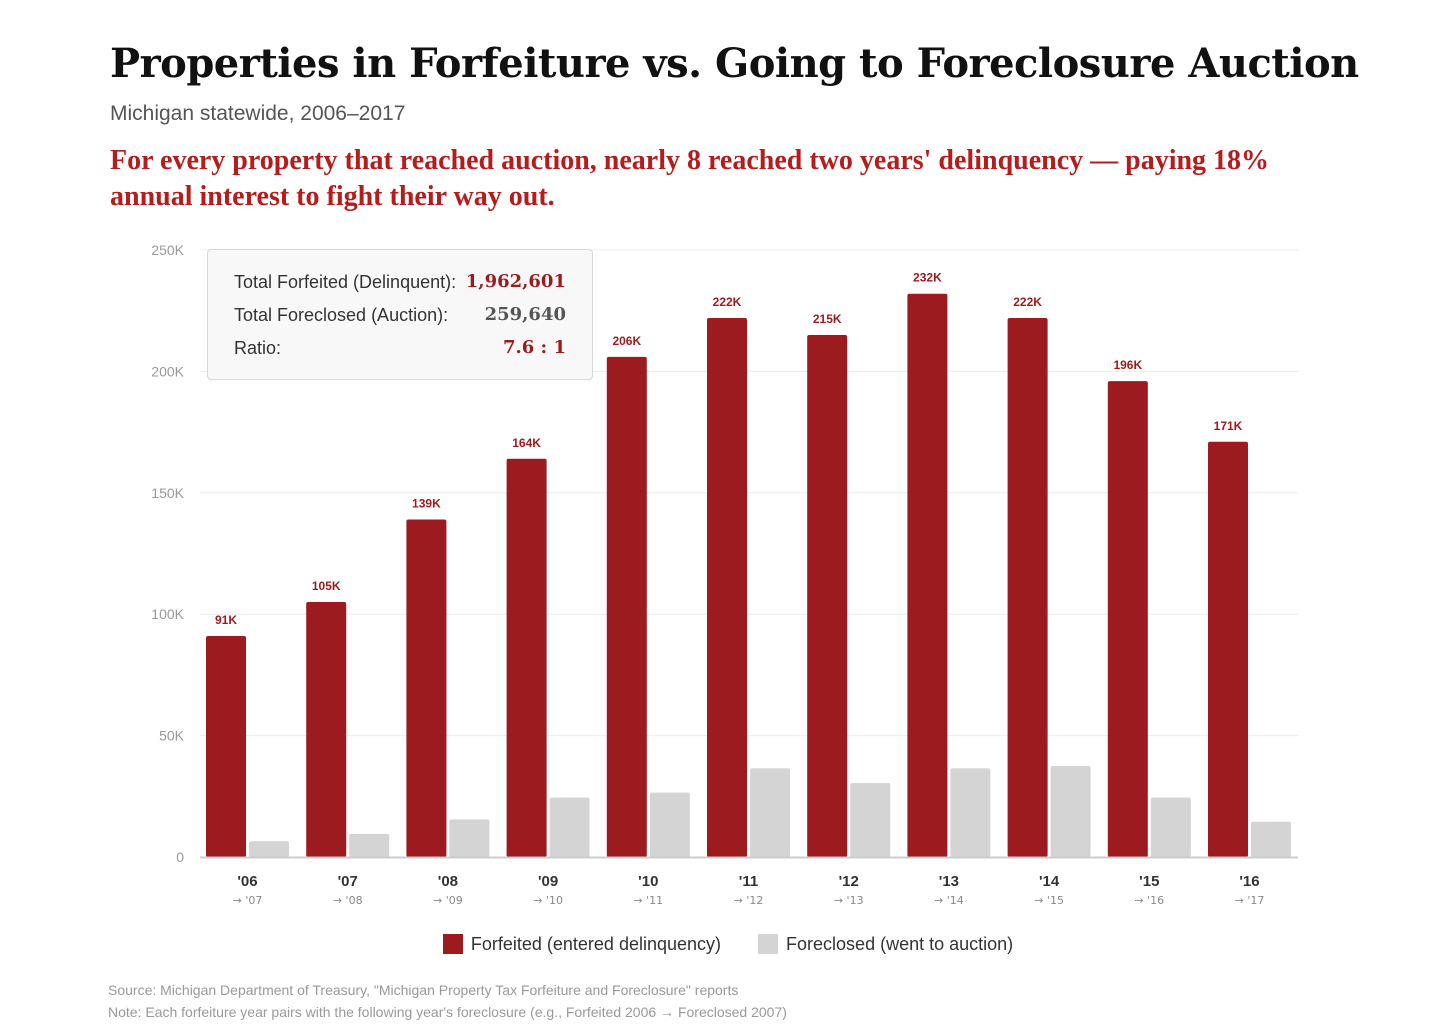 The height and width of the screenshot is (1027, 1456). What do you see at coordinates (515, 281) in the screenshot?
I see `summary-forfeited-value: 1,962,601` at bounding box center [515, 281].